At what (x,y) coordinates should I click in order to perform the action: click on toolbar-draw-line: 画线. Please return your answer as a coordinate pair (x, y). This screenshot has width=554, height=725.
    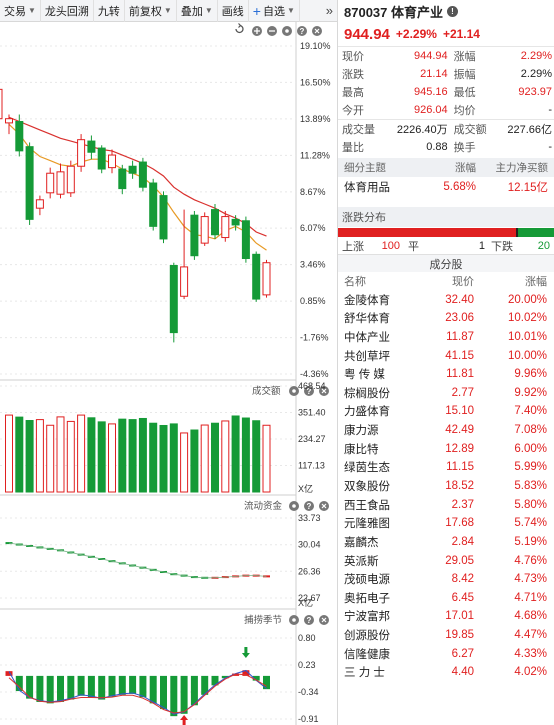
    Looking at the image, I should click on (233, 11).